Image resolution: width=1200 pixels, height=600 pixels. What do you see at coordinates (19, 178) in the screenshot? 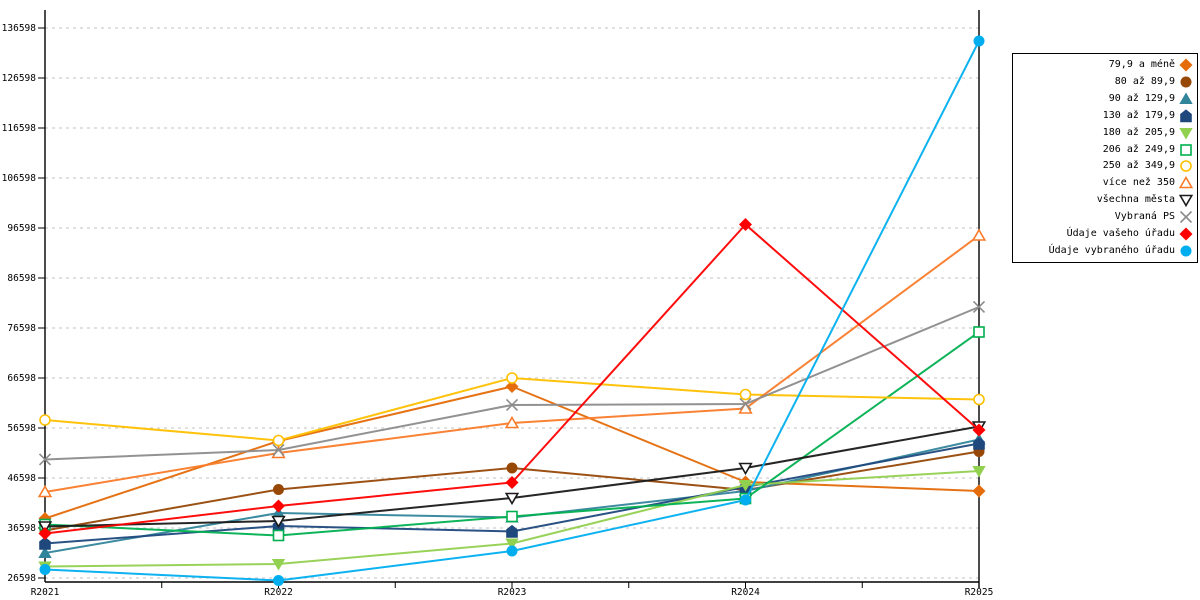
I see `y-tick-label: 106598` at bounding box center [19, 178].